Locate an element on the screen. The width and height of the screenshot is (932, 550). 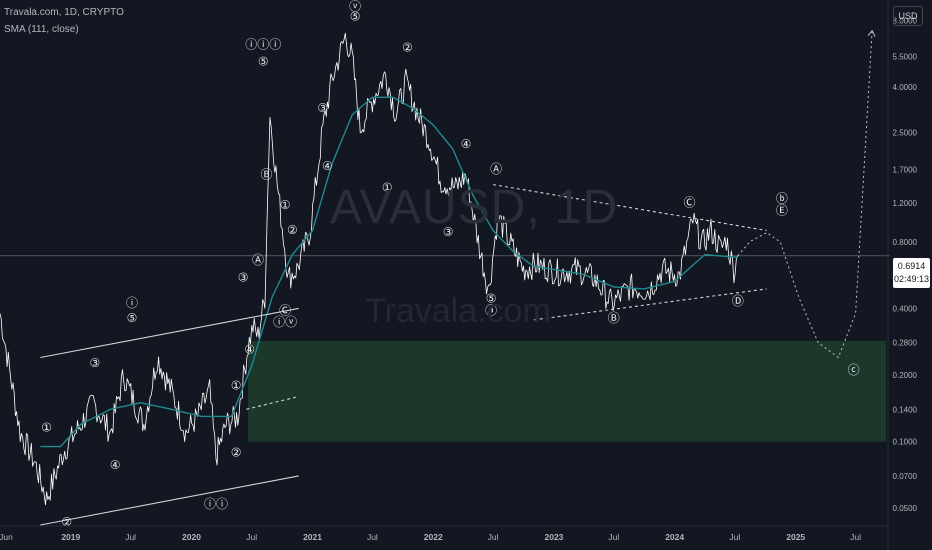
wave-label: ⓥ is located at coordinates (355, 7).